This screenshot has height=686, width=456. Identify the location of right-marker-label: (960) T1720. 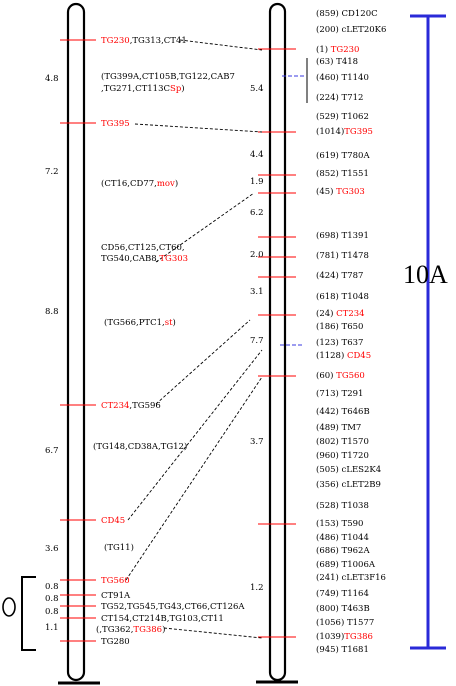
(342, 455).